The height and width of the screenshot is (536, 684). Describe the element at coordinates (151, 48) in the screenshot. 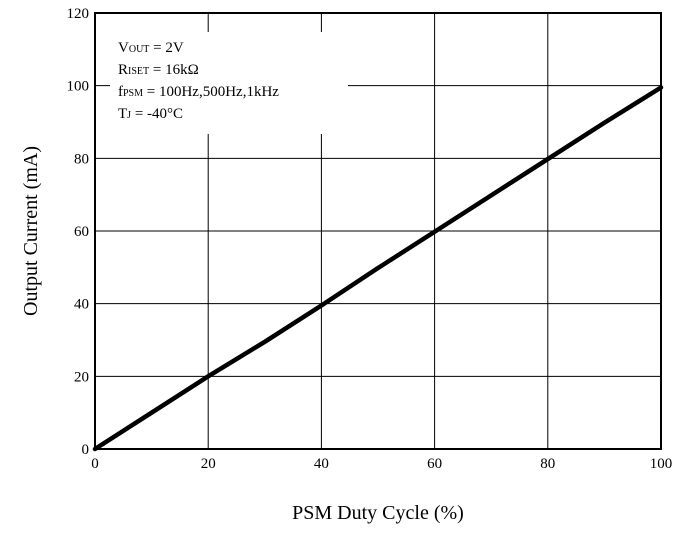

I see `annotation-line: VOUT = 2V` at that location.